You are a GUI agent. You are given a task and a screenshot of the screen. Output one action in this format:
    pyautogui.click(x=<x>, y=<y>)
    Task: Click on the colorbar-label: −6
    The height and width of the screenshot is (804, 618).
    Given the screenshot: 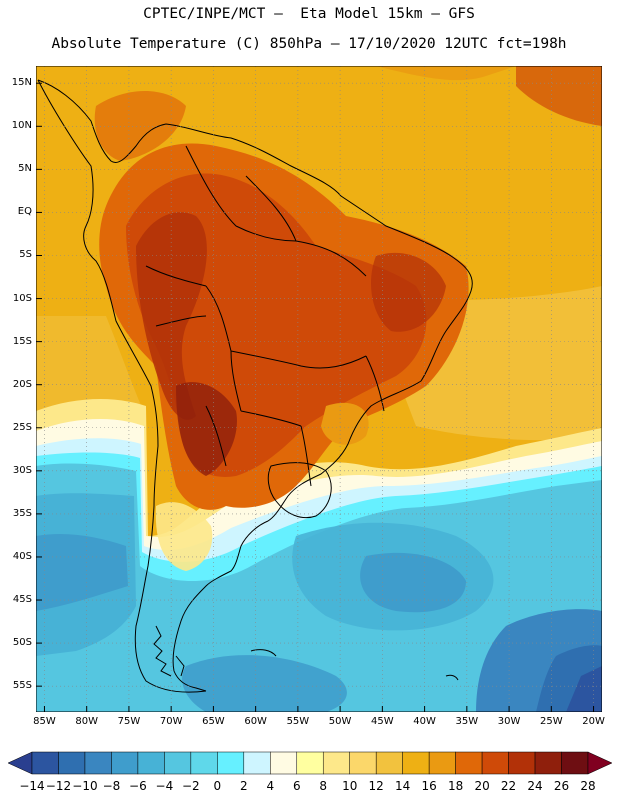 What is the action you would take?
    pyautogui.click(x=138, y=786)
    